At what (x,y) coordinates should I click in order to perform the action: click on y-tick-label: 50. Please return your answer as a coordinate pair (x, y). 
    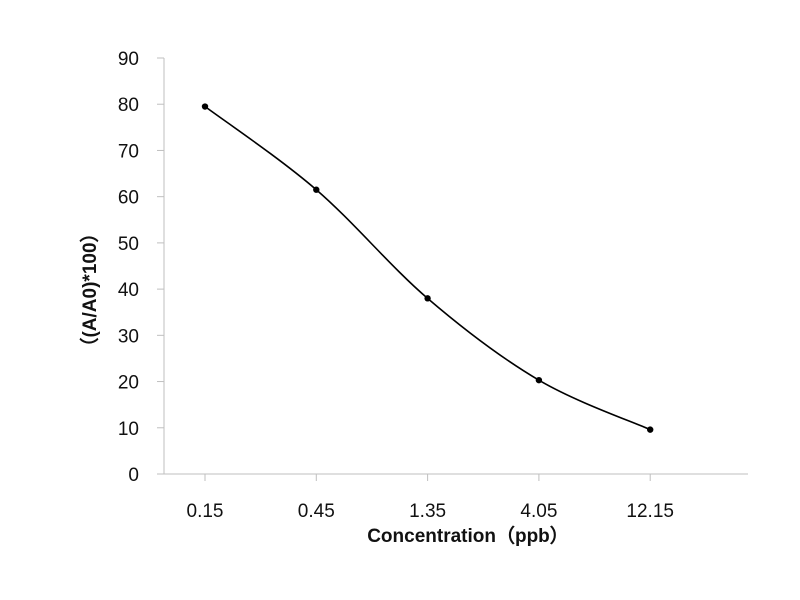
    Looking at the image, I should click on (128, 244).